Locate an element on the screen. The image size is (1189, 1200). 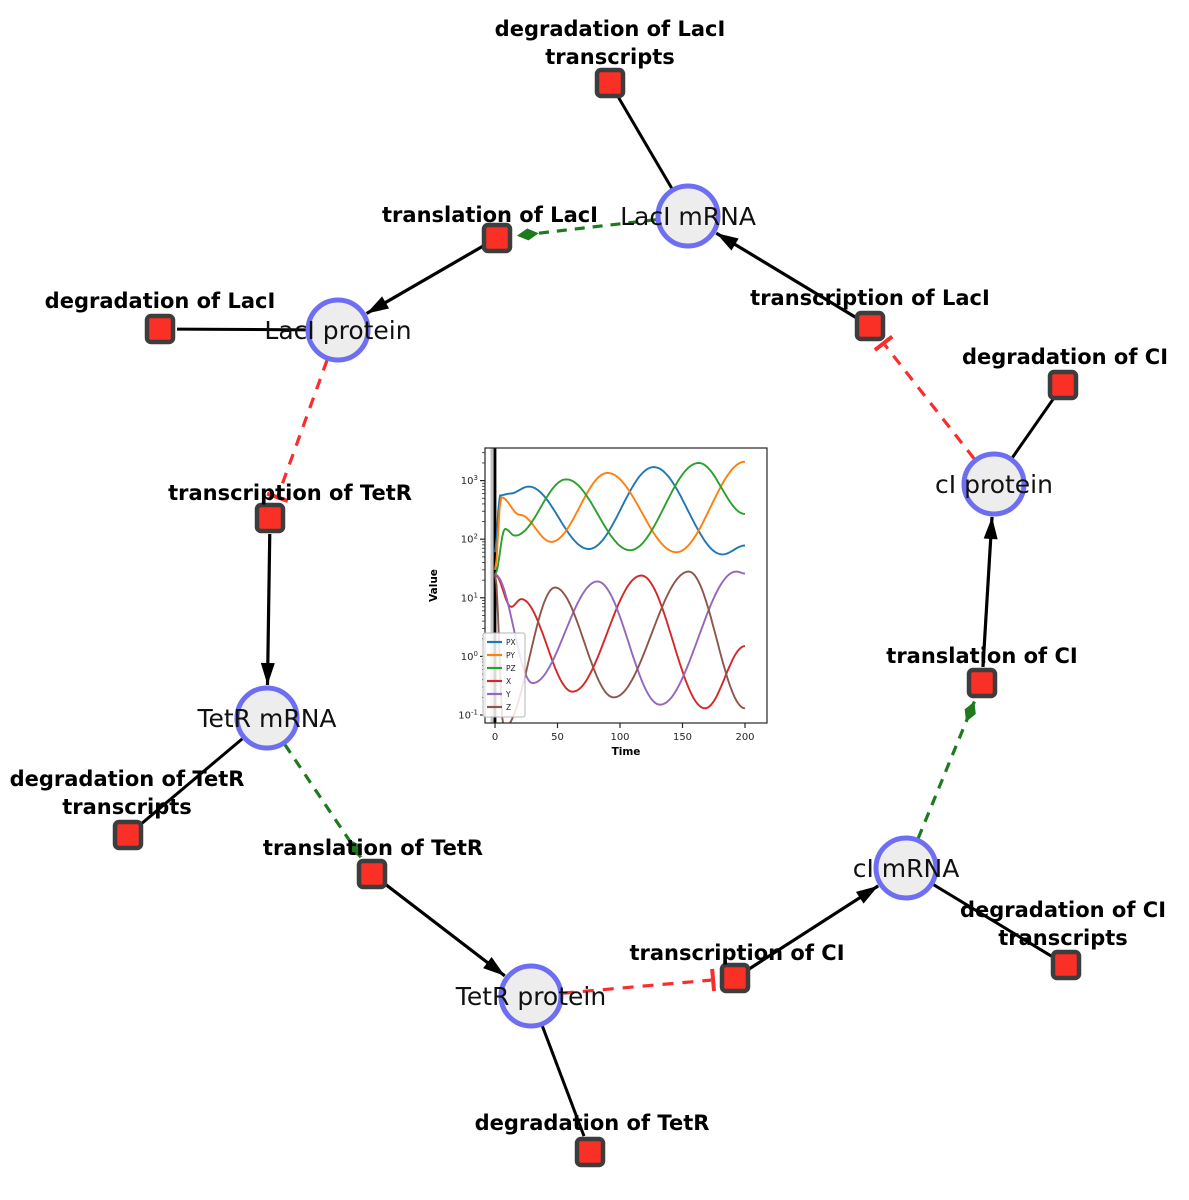
species-node-tetr_protein is located at coordinates (531, 996).